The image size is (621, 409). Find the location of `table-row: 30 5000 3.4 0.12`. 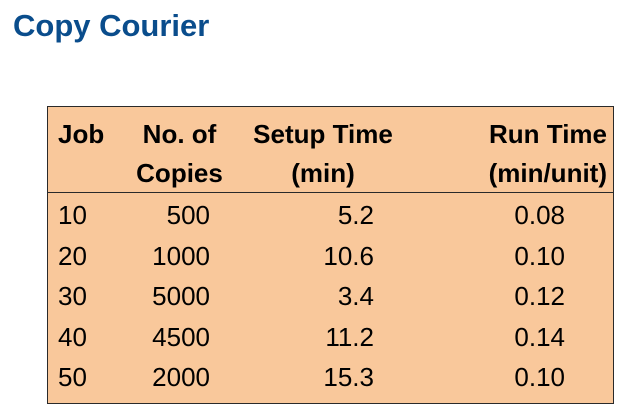

table-row: 30 5000 3.4 0.12 is located at coordinates (330, 296).